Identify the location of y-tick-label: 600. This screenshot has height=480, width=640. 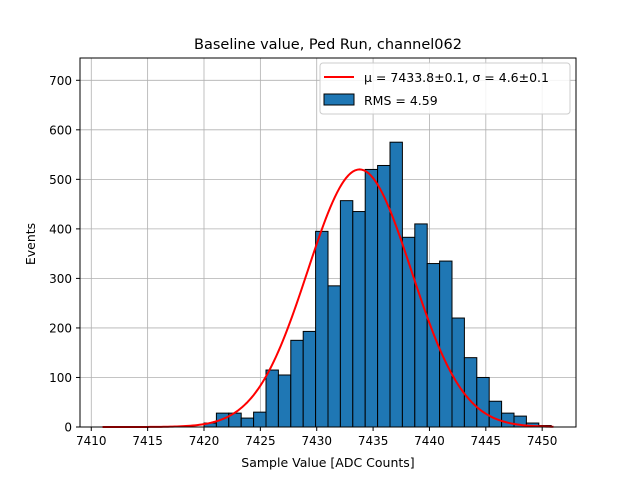
(60, 130).